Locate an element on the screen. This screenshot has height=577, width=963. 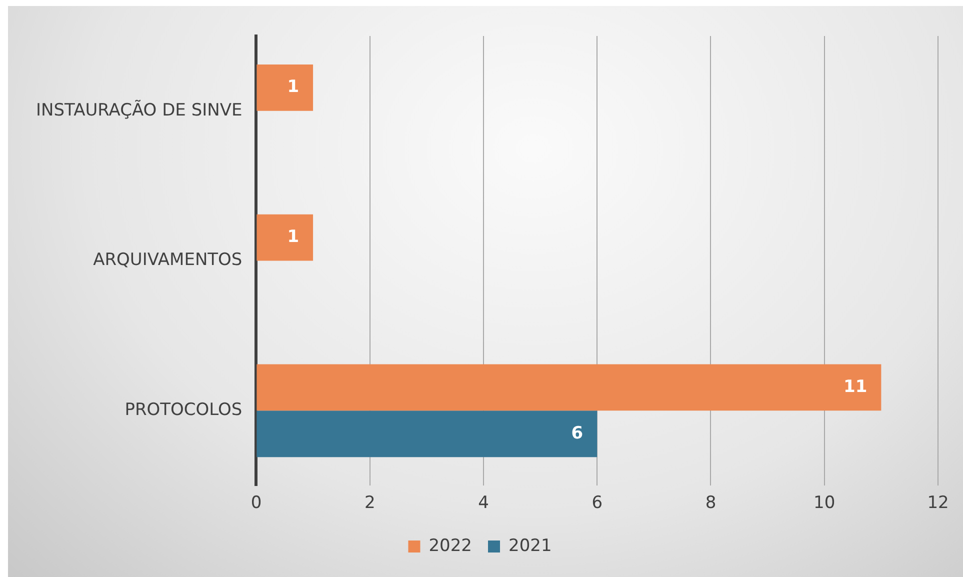
x-tick-label: 4 is located at coordinates (483, 503).